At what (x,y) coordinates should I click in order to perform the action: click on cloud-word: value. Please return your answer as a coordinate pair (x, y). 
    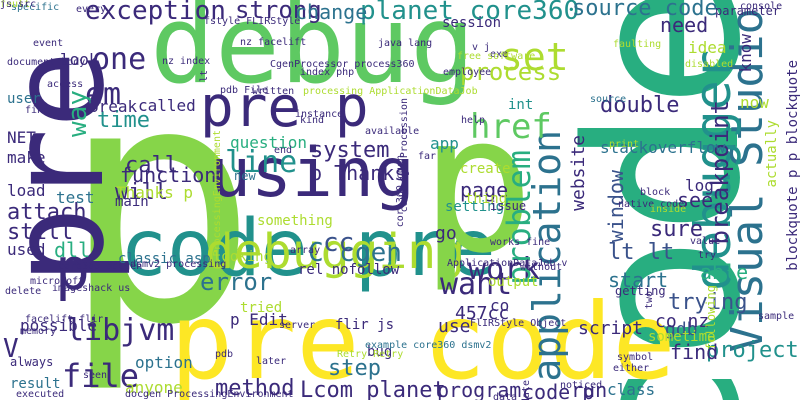
    Looking at the image, I should click on (705, 241).